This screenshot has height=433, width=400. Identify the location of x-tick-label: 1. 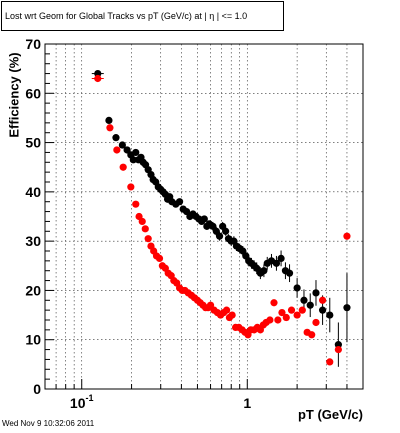
(247, 403).